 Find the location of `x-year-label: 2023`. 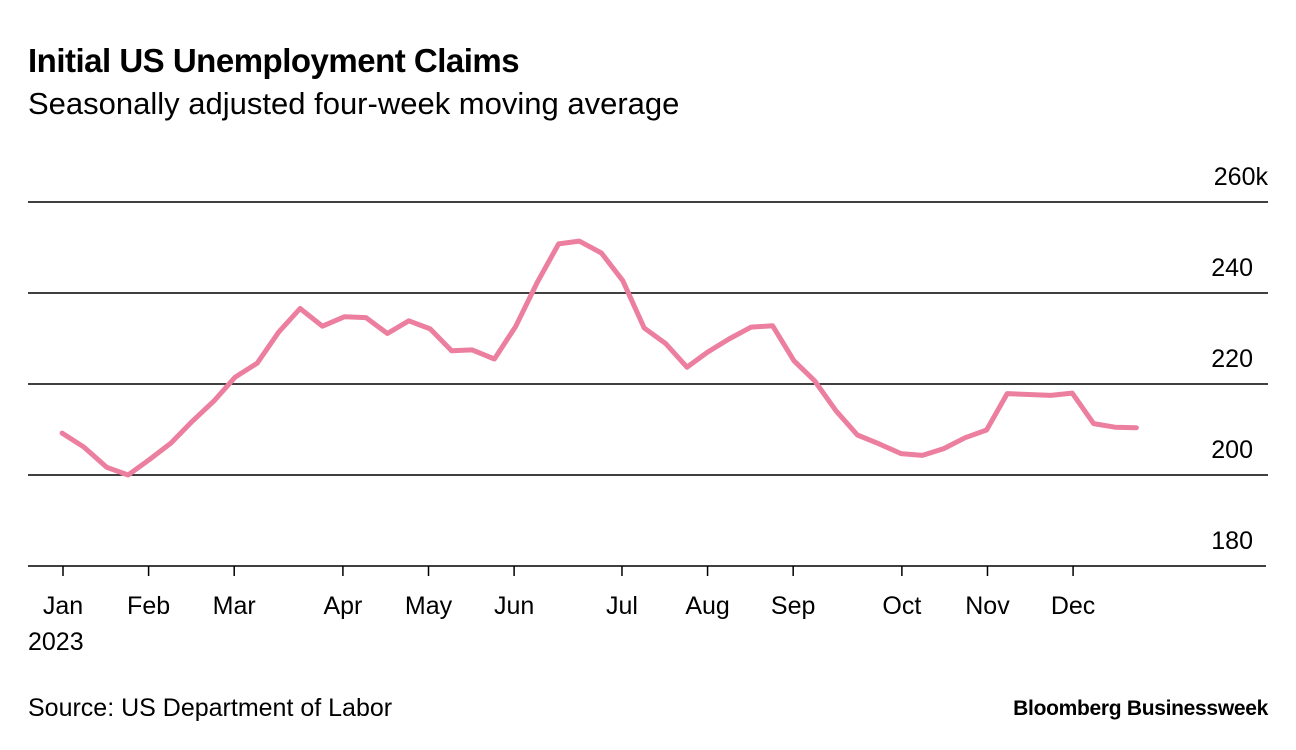

x-year-label: 2023 is located at coordinates (56, 642).